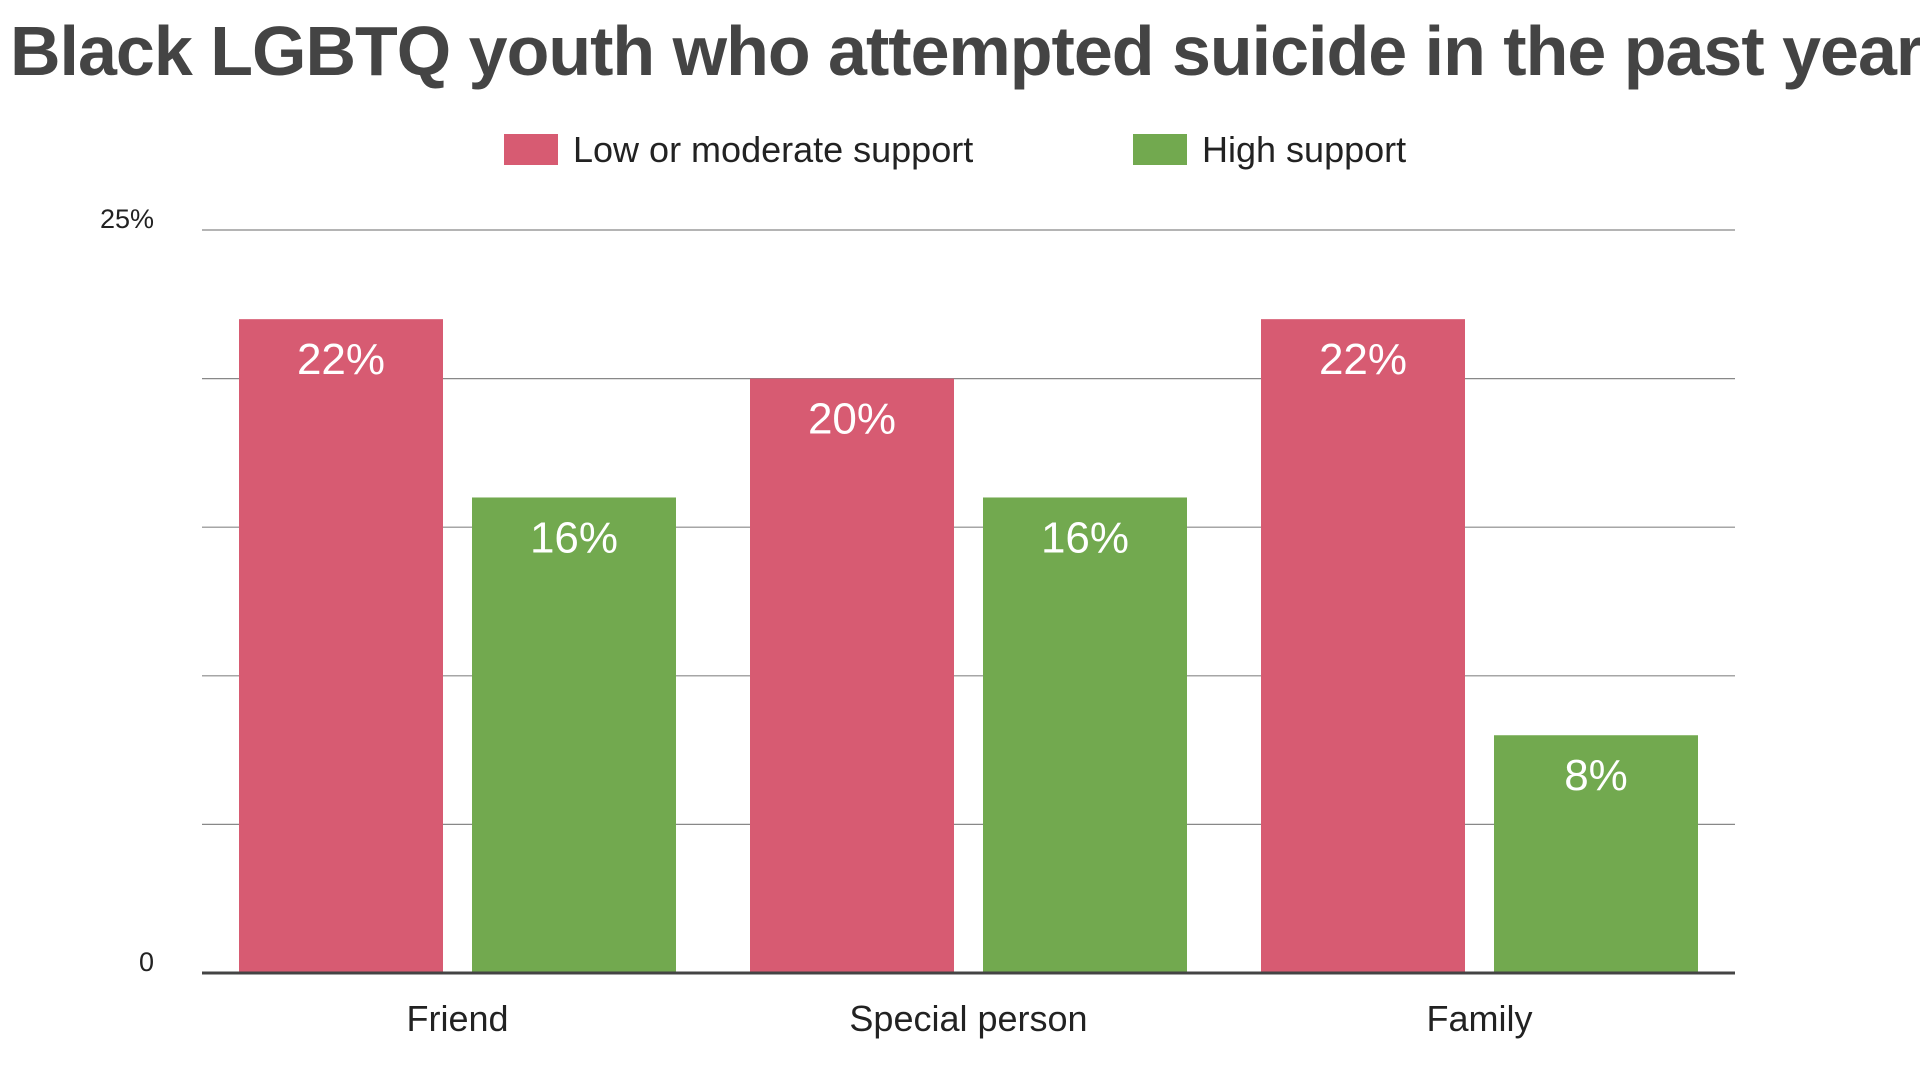  Describe the element at coordinates (968, 1018) in the screenshot. I see `category-label: Special person` at that location.